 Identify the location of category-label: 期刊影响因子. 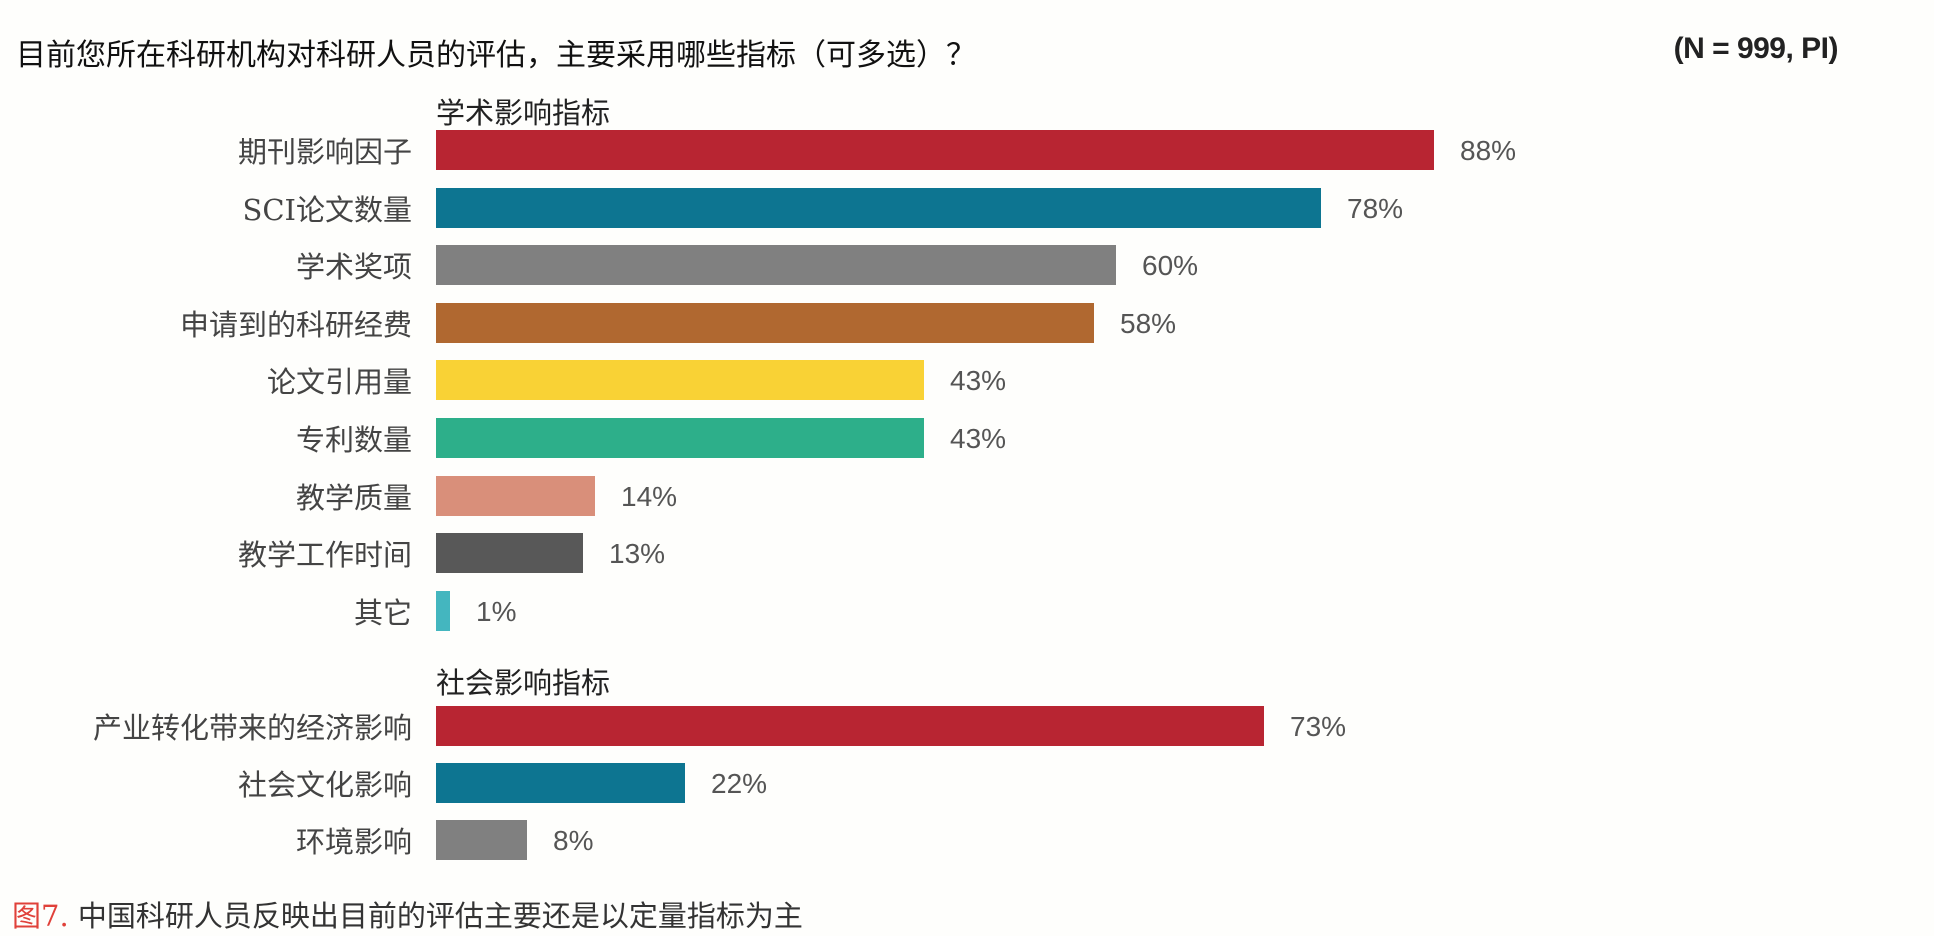
(324, 152).